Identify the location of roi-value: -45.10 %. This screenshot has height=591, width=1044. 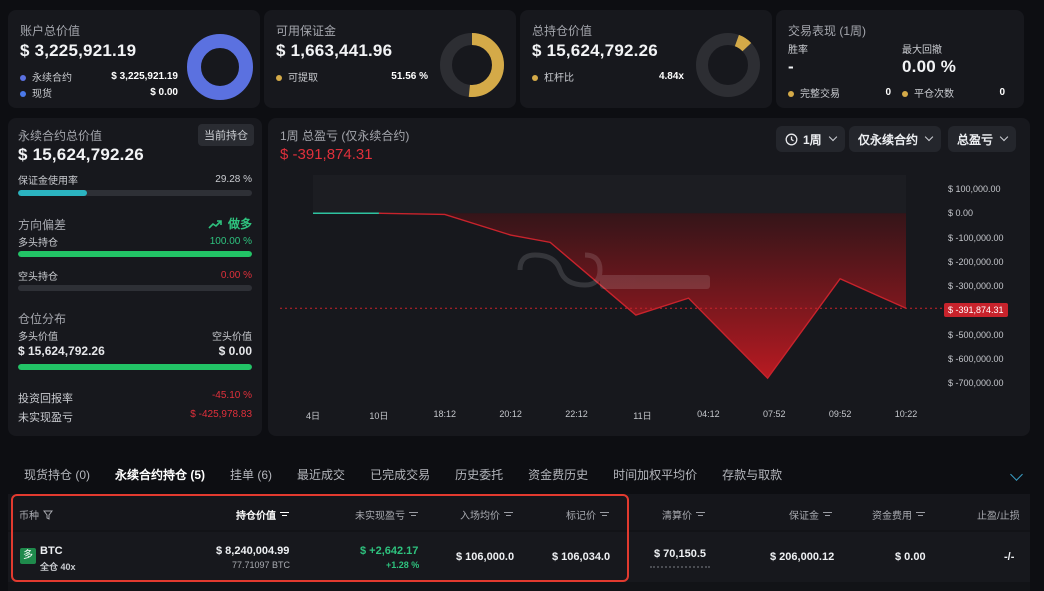
(231, 395).